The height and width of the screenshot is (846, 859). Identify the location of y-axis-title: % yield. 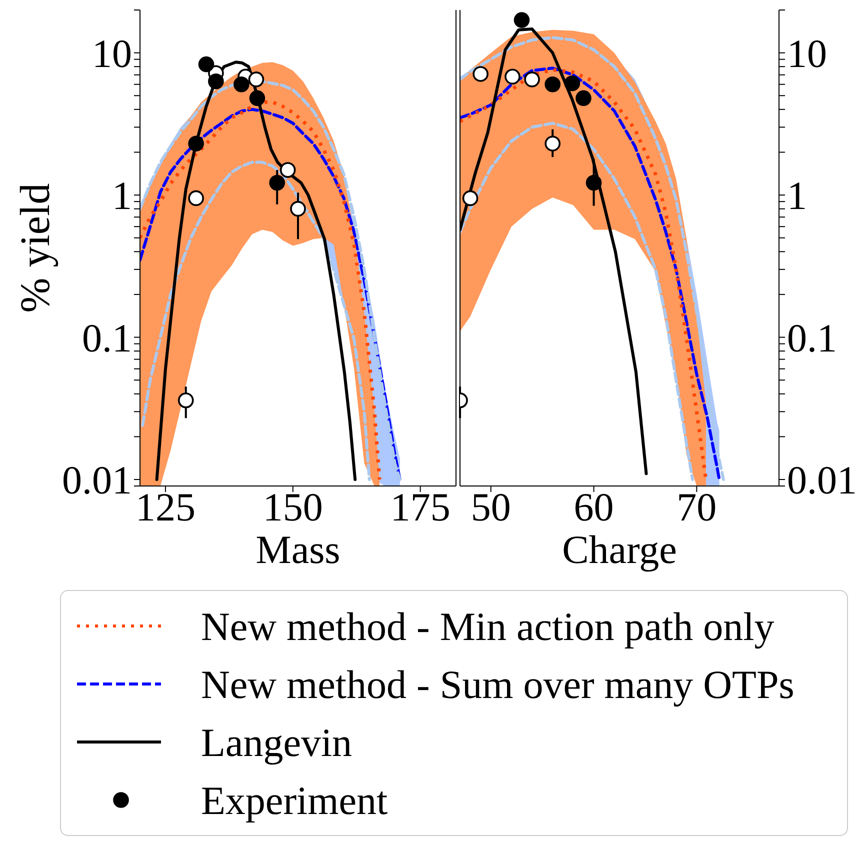
(35, 248).